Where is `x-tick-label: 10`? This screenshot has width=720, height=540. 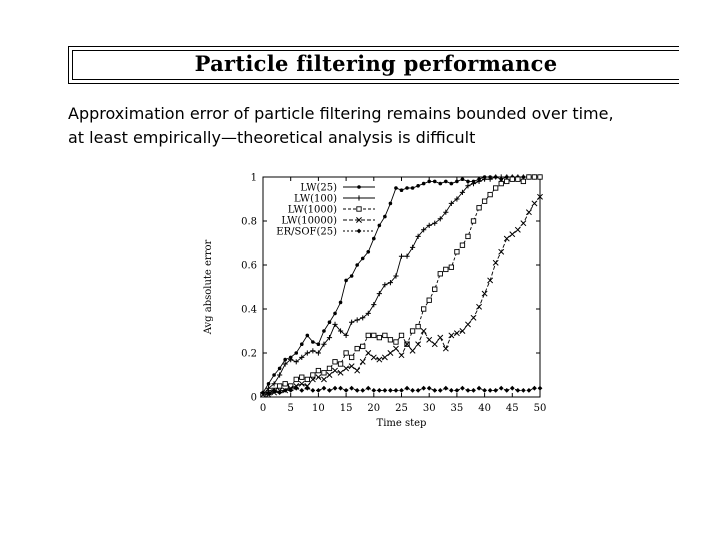
x-tick-label: 10 is located at coordinates (318, 408).